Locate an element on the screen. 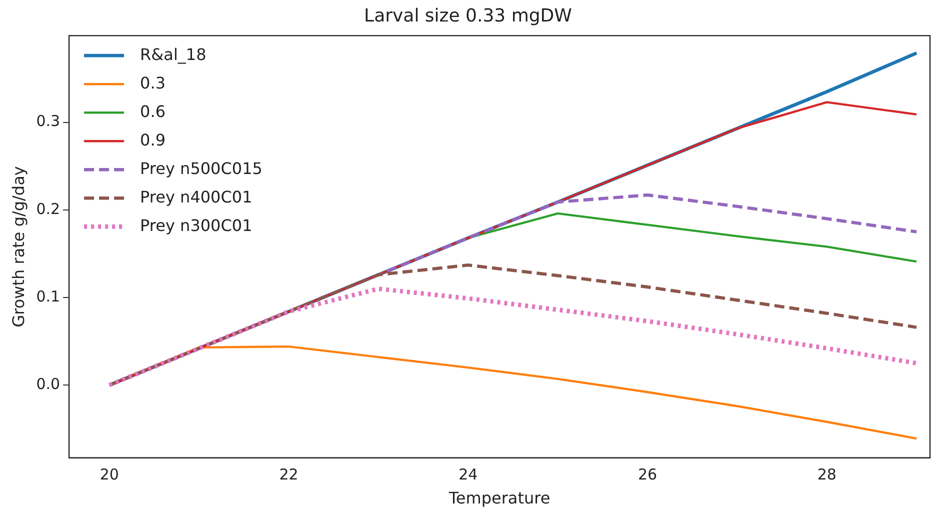 The height and width of the screenshot is (515, 932). y-tick-label: 0.2 is located at coordinates (48, 209).